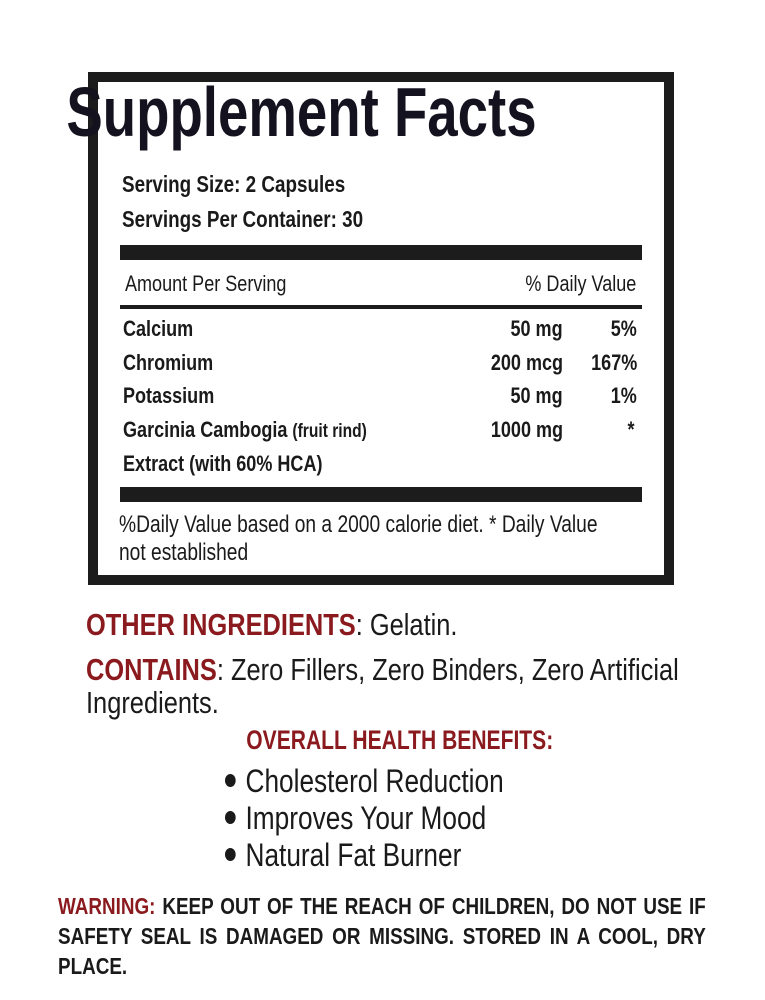  Describe the element at coordinates (272, 624) in the screenshot. I see `other-ingredients: OTHER INGREDIENTS: Gelatin.` at that location.